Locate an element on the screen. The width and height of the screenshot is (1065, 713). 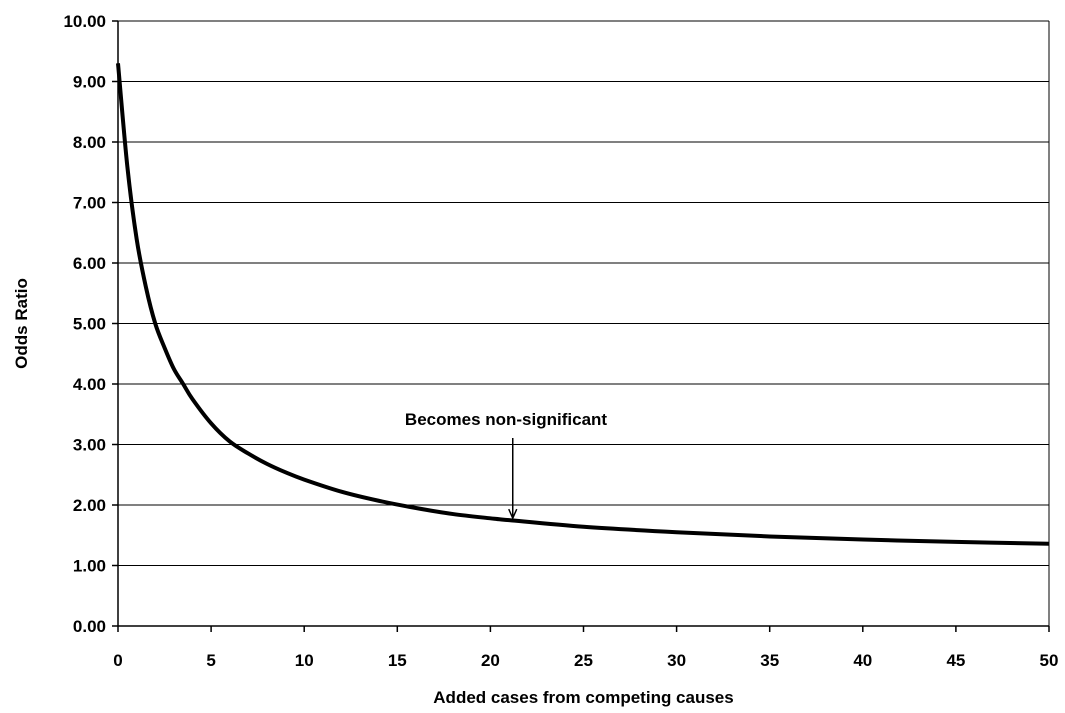
y-tick-label-10: 10.00 is located at coordinates (84, 21).